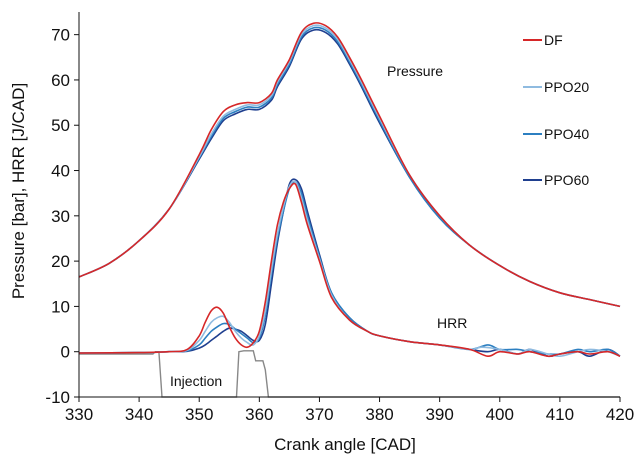 The height and width of the screenshot is (455, 640). I want to click on y-tick-label: 30, so click(60, 216).